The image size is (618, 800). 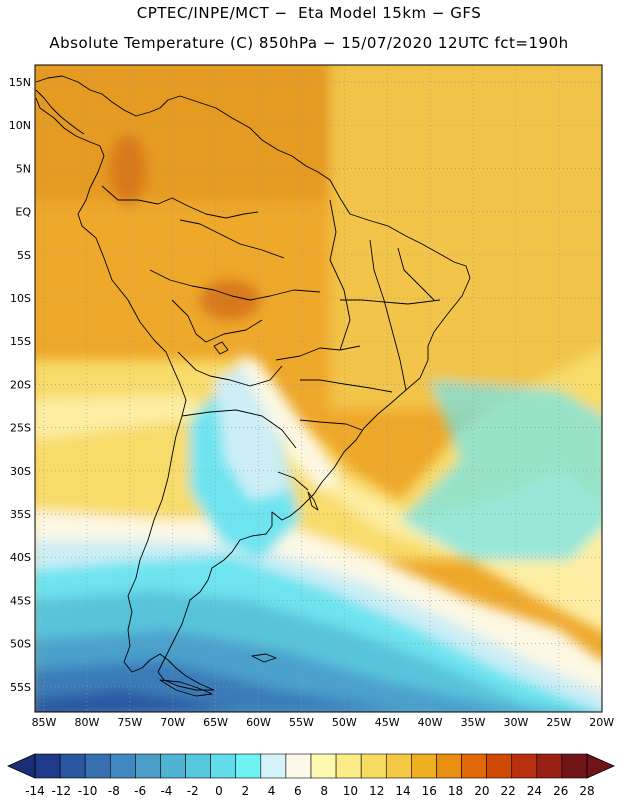 What do you see at coordinates (515, 722) in the screenshot?
I see `lon-label: 30W` at bounding box center [515, 722].